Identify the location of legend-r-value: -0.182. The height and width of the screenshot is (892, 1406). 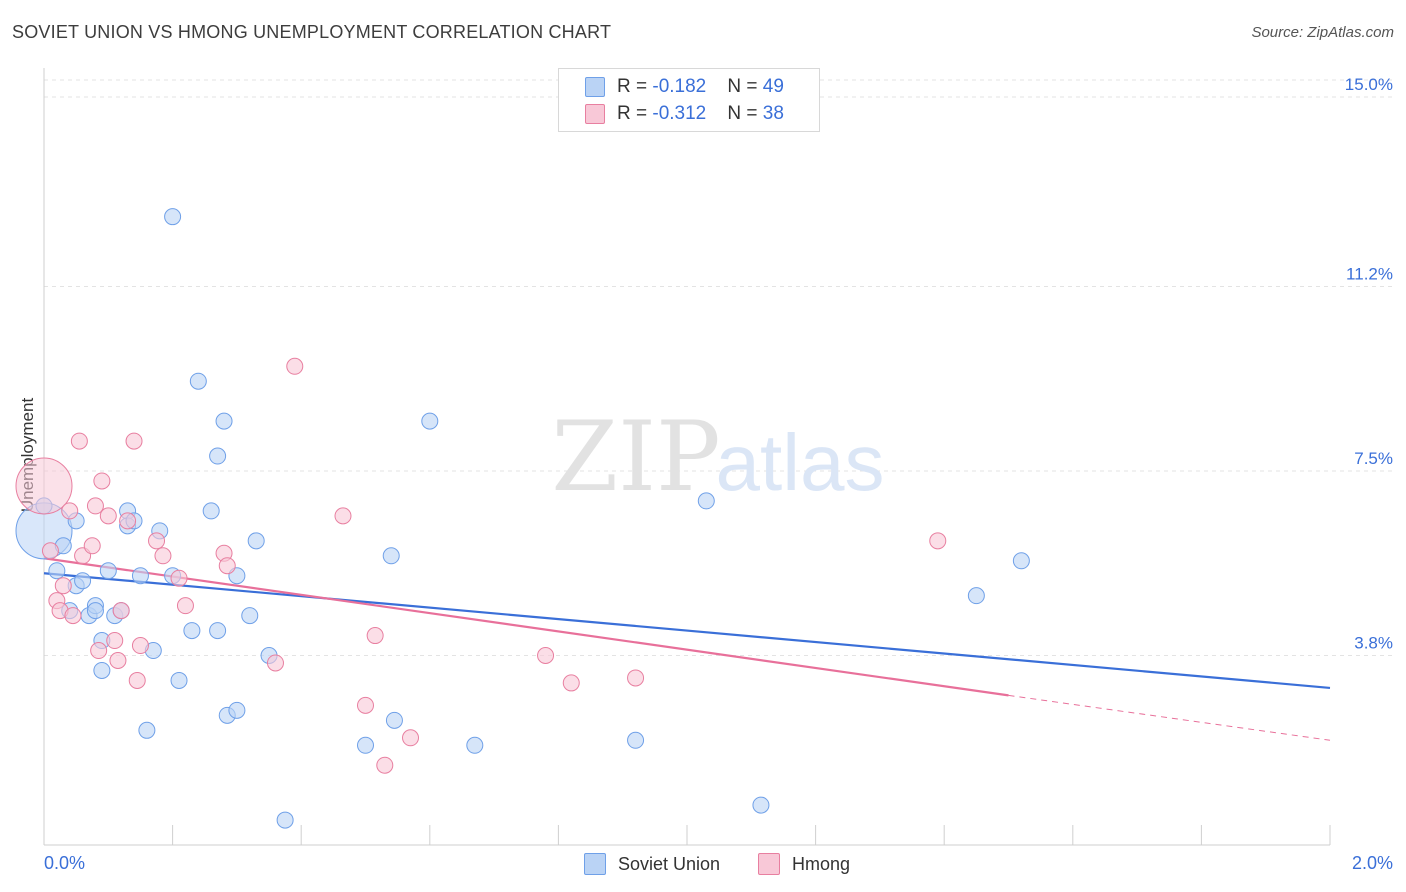
(679, 86).